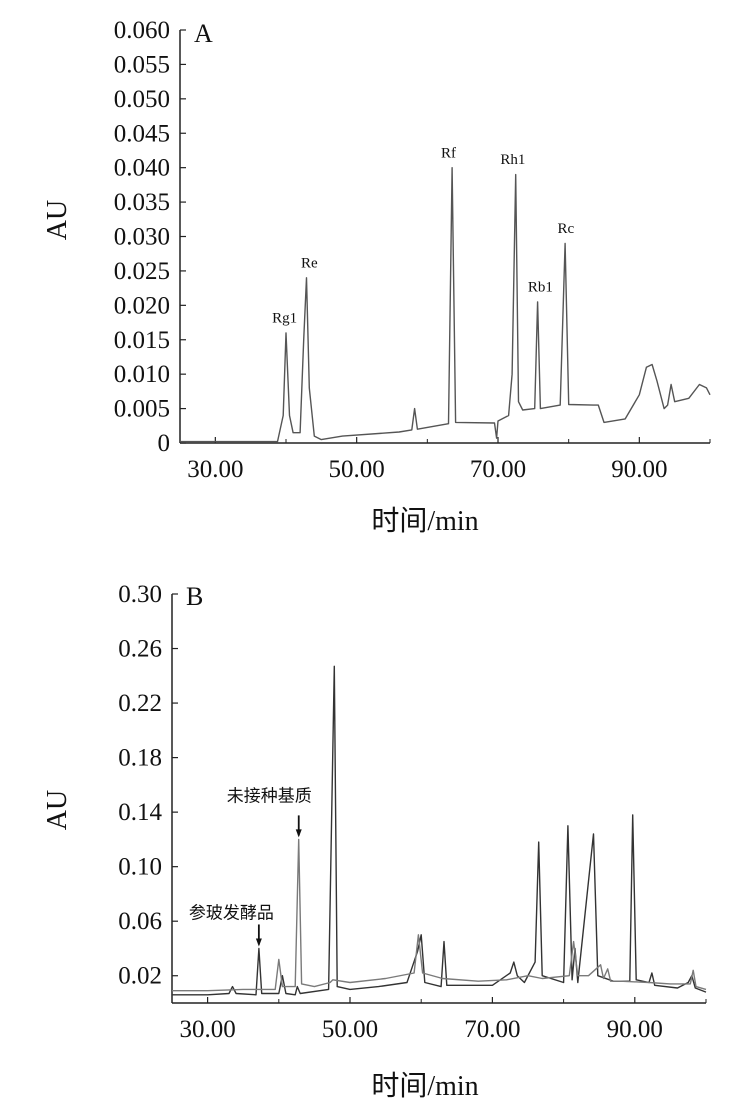  Describe the element at coordinates (142, 168) in the screenshot. I see `y-tick-label: 0.040` at that location.